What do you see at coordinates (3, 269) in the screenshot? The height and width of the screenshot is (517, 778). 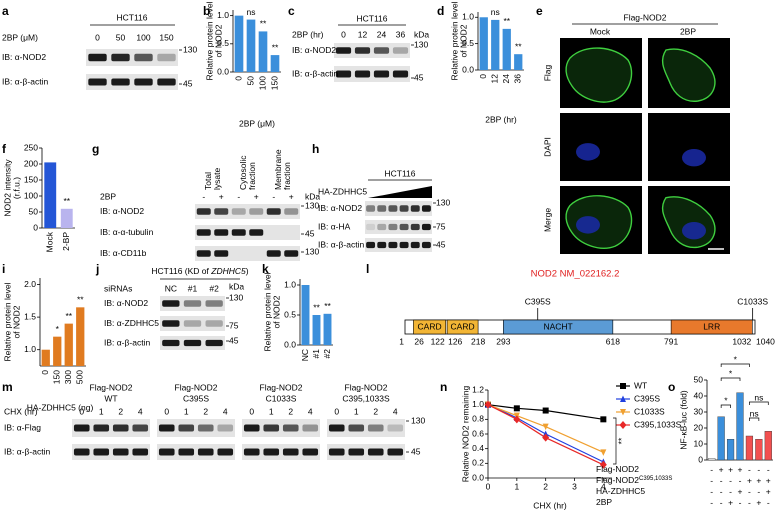 I see `panel-label: i` at bounding box center [3, 269].